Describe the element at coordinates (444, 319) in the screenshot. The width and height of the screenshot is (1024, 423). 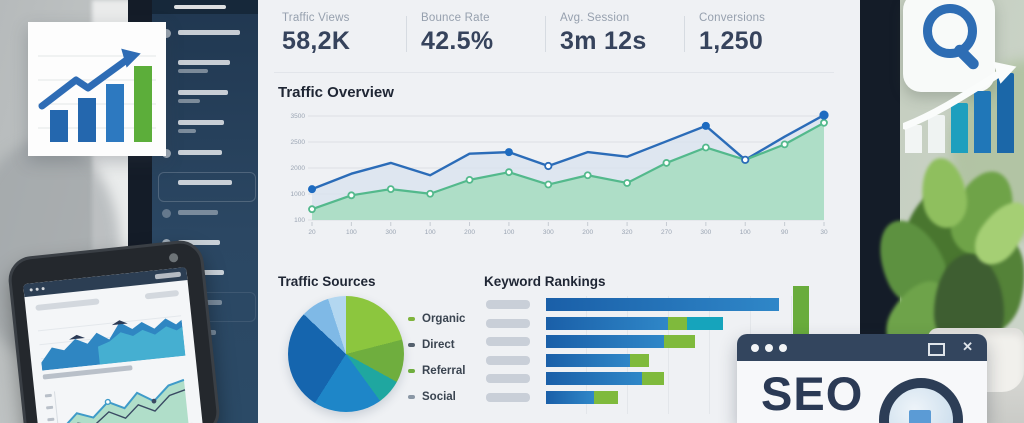
I see `legend-label: Organic` at that location.